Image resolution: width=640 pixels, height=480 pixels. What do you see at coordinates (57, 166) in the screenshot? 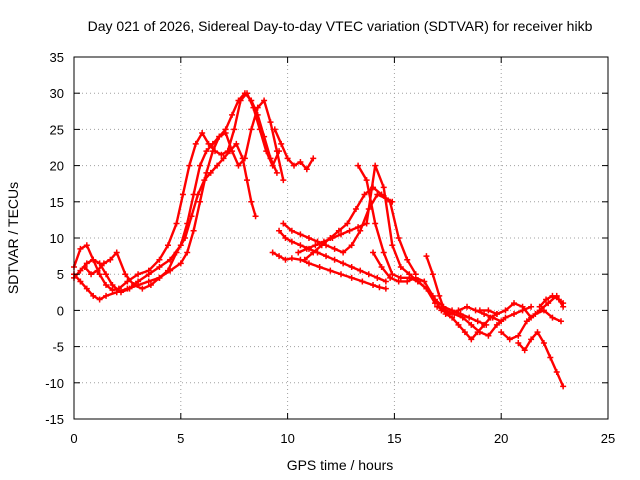
I see `y-tick-label: 20` at bounding box center [57, 166].